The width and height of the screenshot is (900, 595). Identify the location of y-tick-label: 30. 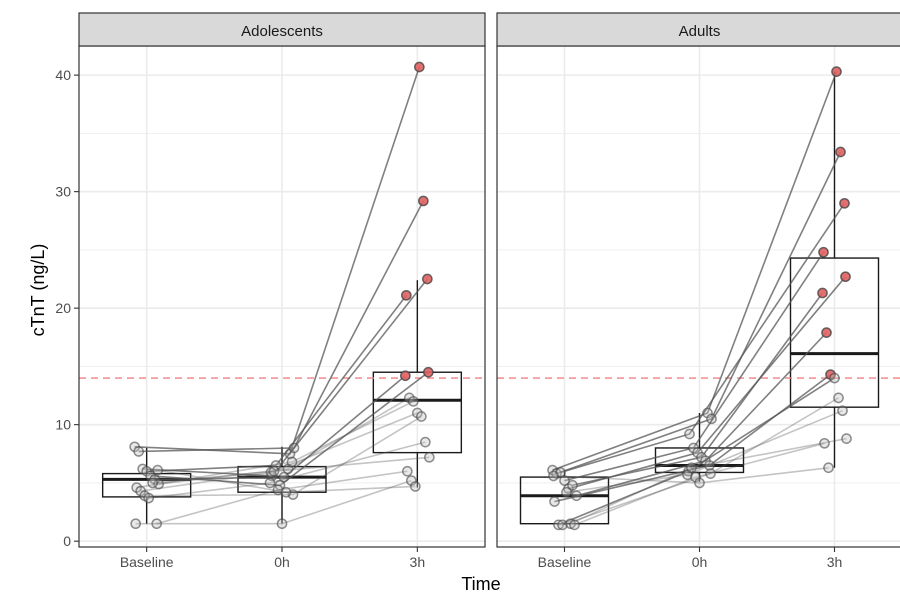
(63, 192).